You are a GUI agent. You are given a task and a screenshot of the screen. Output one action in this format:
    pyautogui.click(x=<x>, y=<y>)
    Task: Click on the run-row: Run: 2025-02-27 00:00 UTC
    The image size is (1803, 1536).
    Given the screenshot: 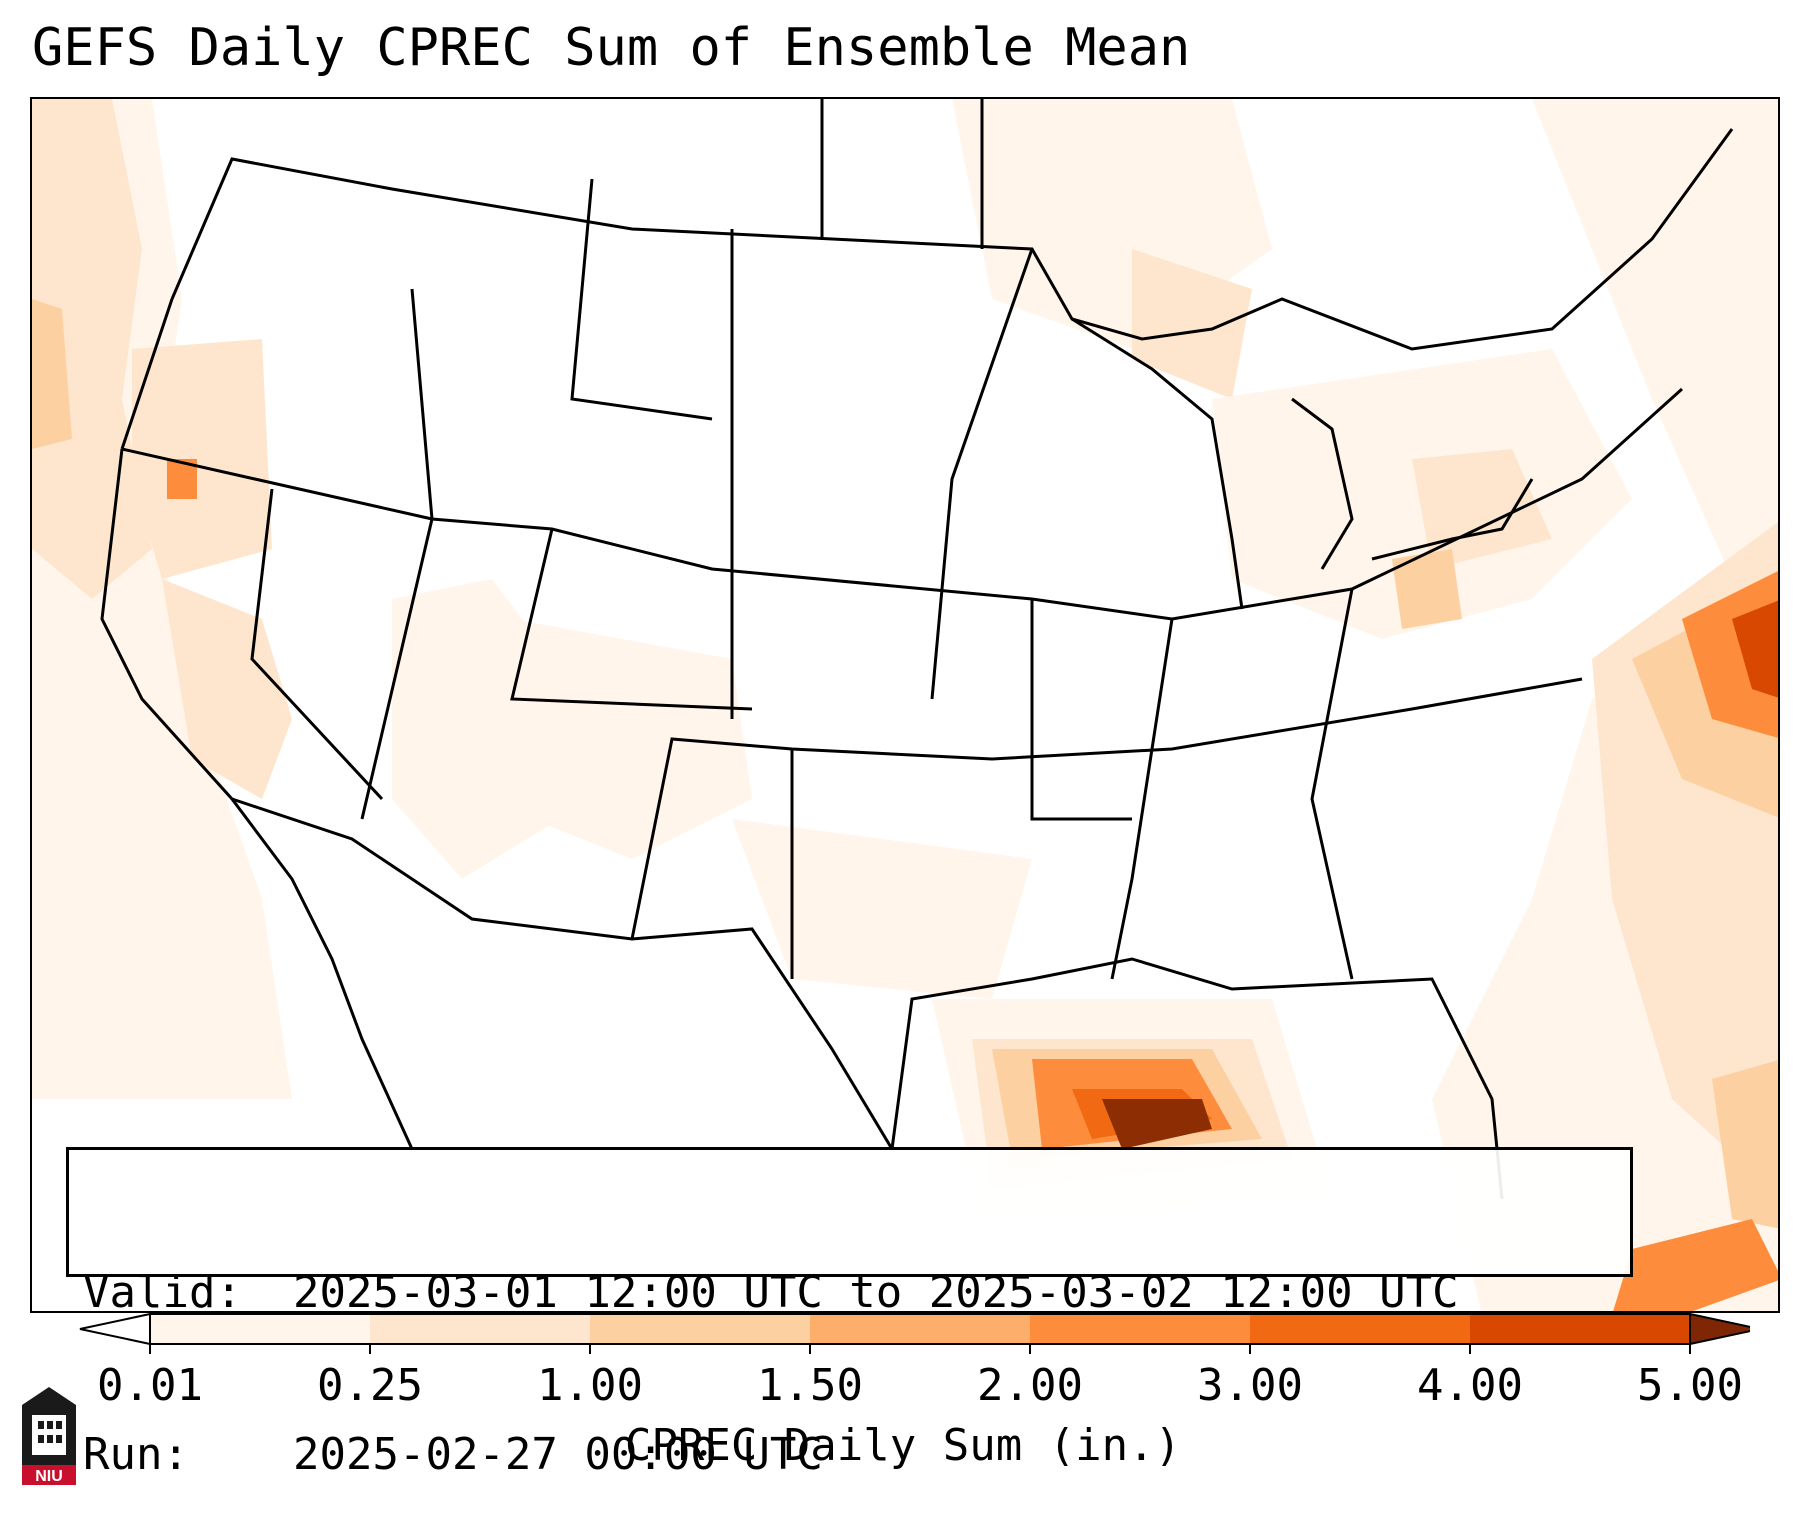 What is the action you would take?
    pyautogui.click(x=849, y=1455)
    